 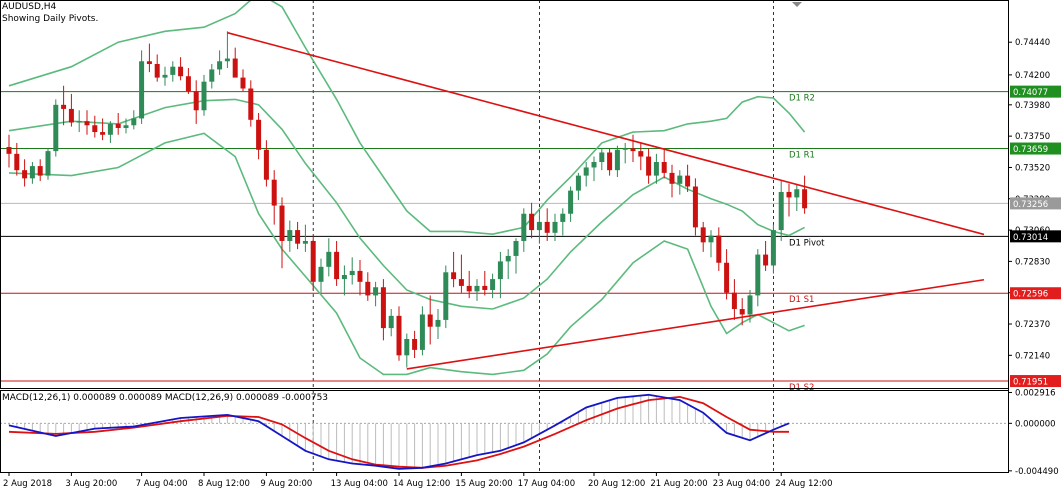 I want to click on x-tick-label: 2 Aug 2018, so click(x=27, y=484).